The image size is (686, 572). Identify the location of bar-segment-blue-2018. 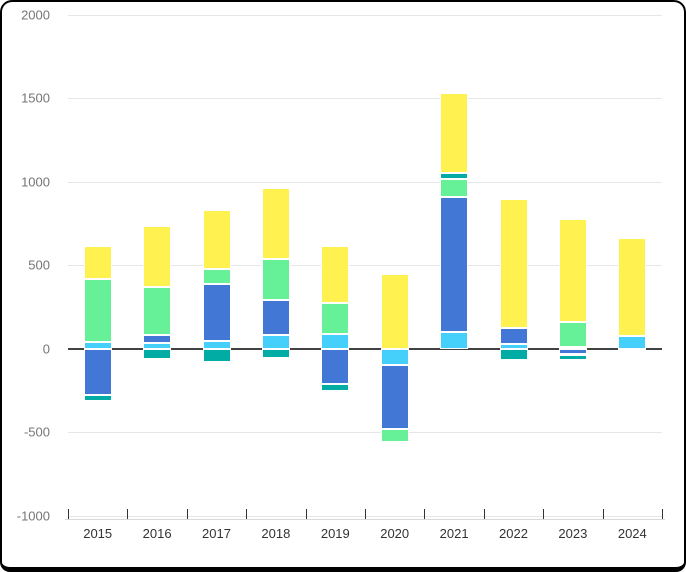
(275, 318).